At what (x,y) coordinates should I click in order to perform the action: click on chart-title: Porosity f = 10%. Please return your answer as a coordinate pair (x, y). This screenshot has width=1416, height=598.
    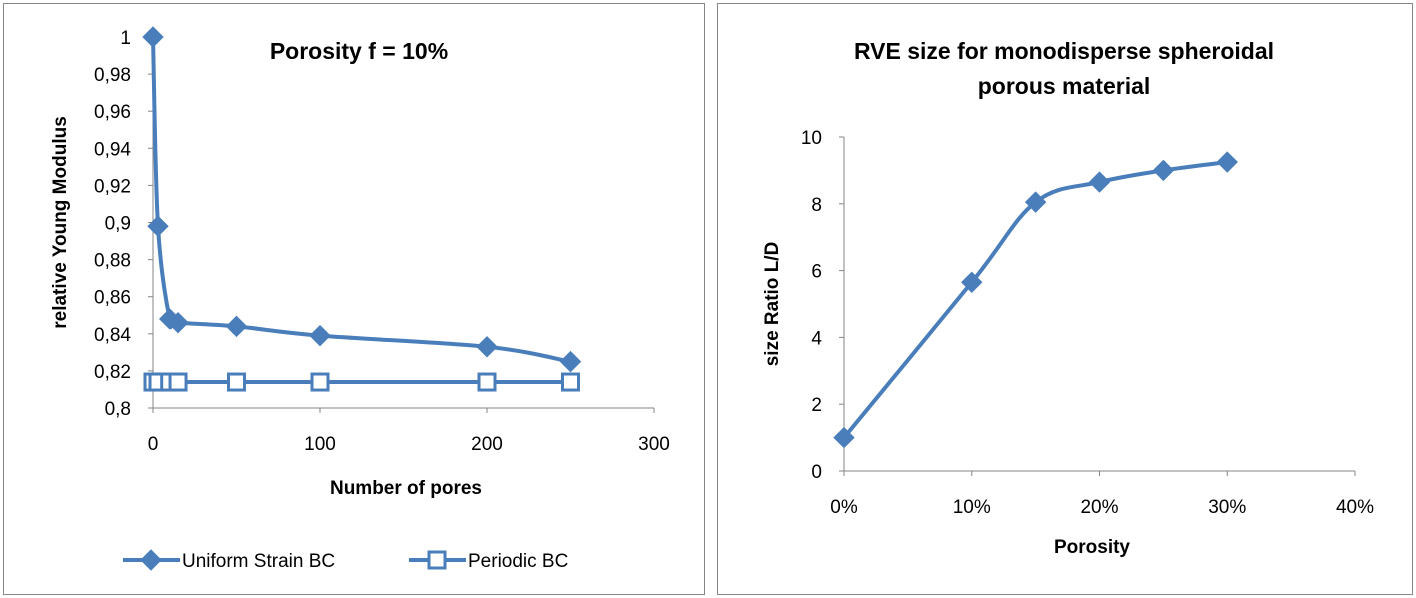
    Looking at the image, I should click on (359, 51).